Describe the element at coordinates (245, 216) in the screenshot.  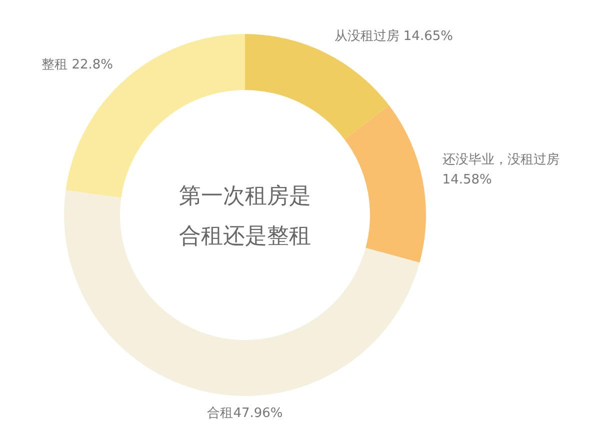
I see `text: 第一次租房是合租还是整租` at that location.